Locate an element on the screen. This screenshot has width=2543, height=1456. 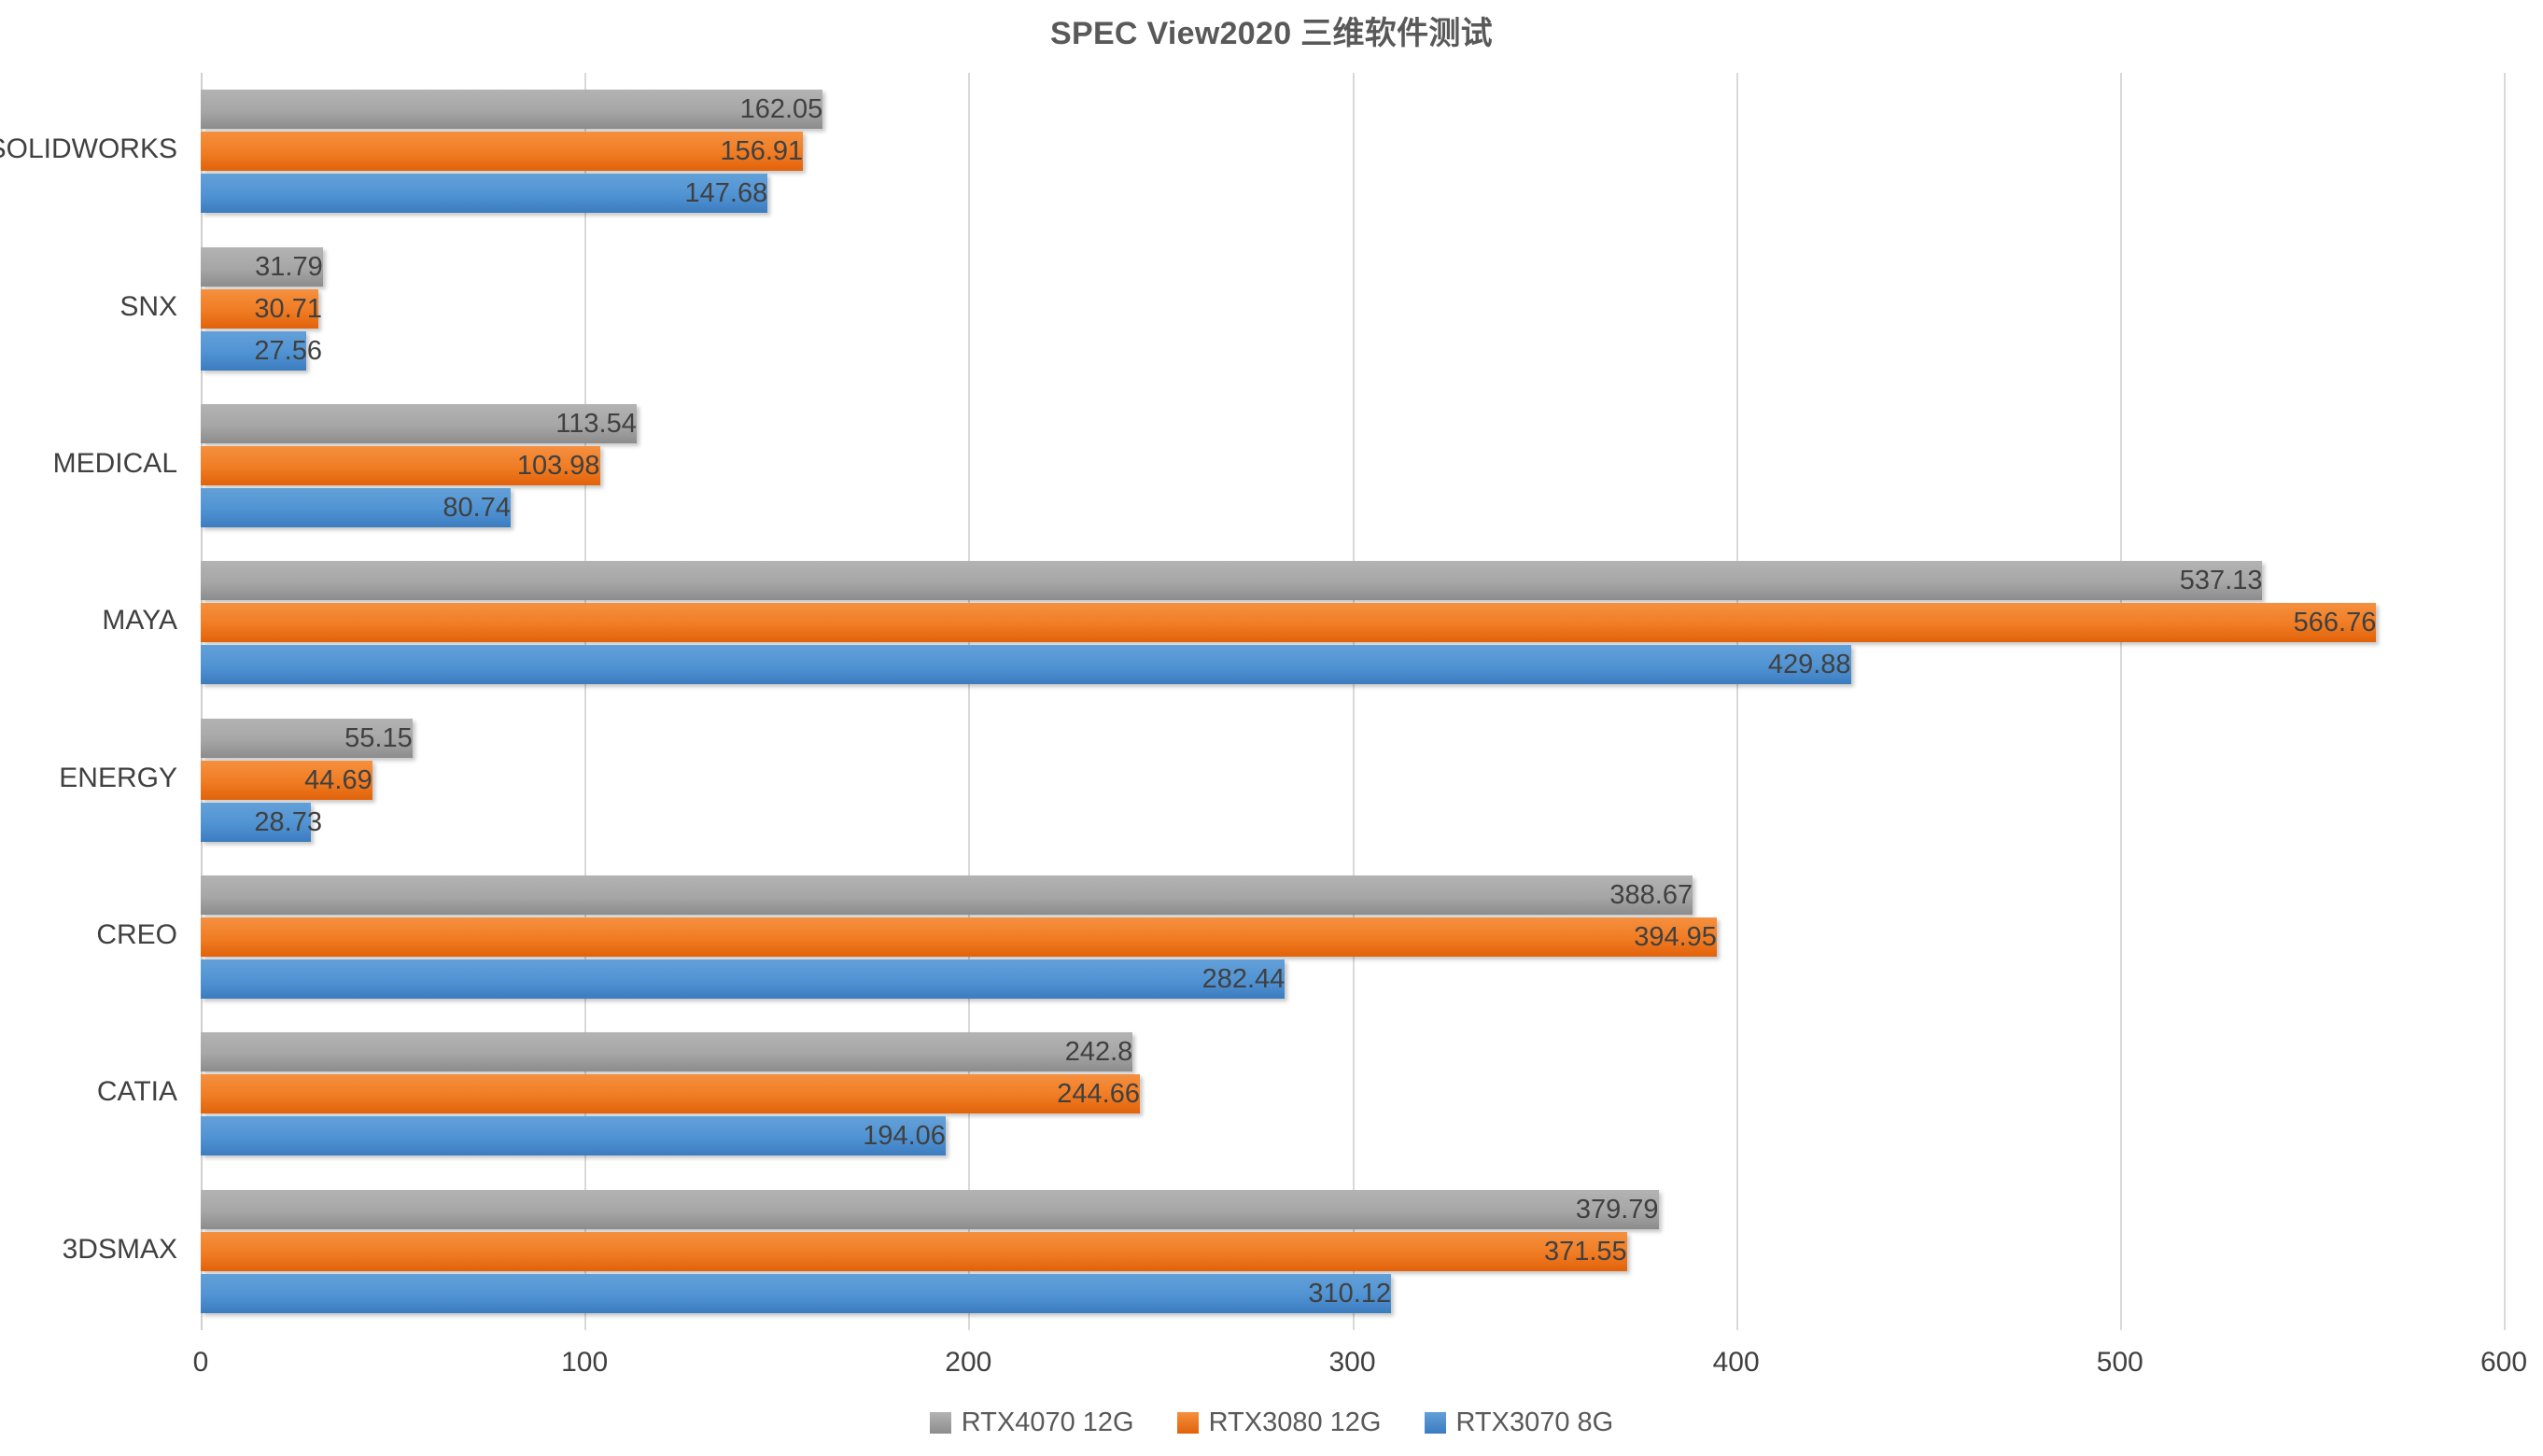
legend-label: RTX3080 12G is located at coordinates (1295, 1422).